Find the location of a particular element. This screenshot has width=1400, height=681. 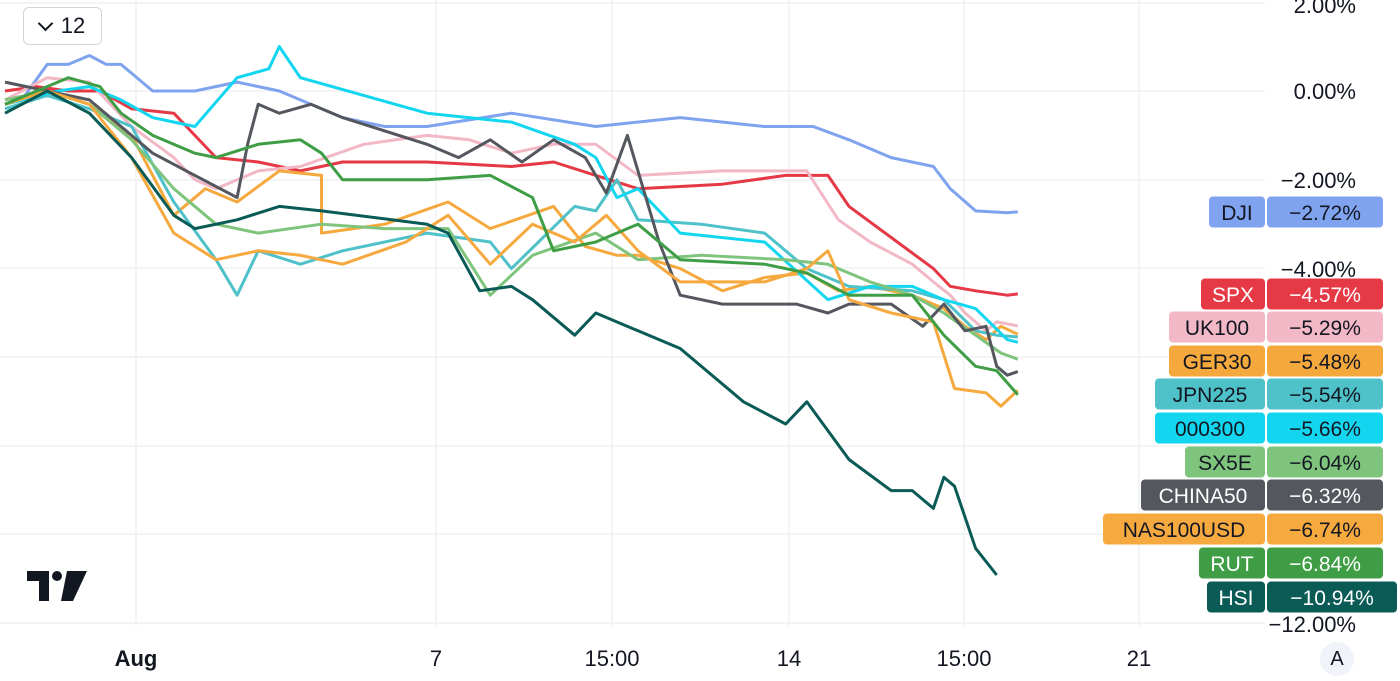

badge-value: −5.66% is located at coordinates (1325, 429).